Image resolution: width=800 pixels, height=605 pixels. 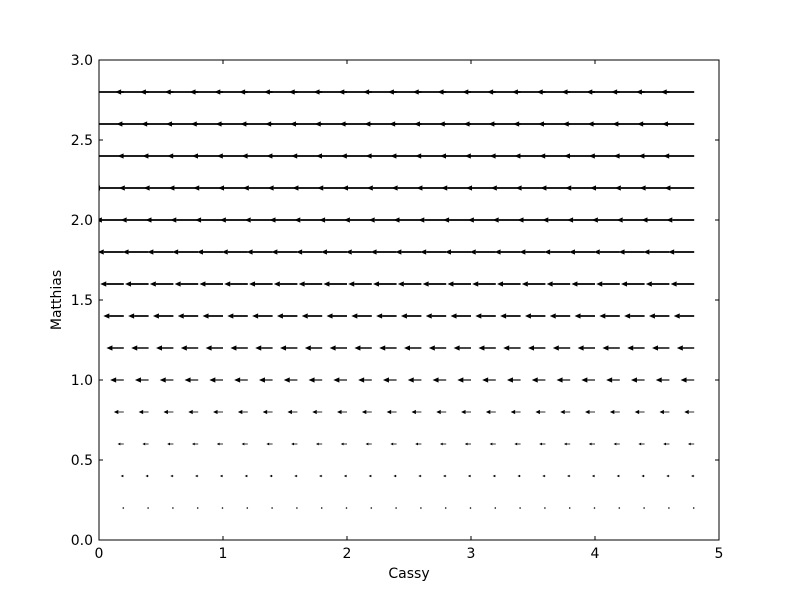 What do you see at coordinates (408, 574) in the screenshot?
I see `x-axis-label: Cassy` at bounding box center [408, 574].